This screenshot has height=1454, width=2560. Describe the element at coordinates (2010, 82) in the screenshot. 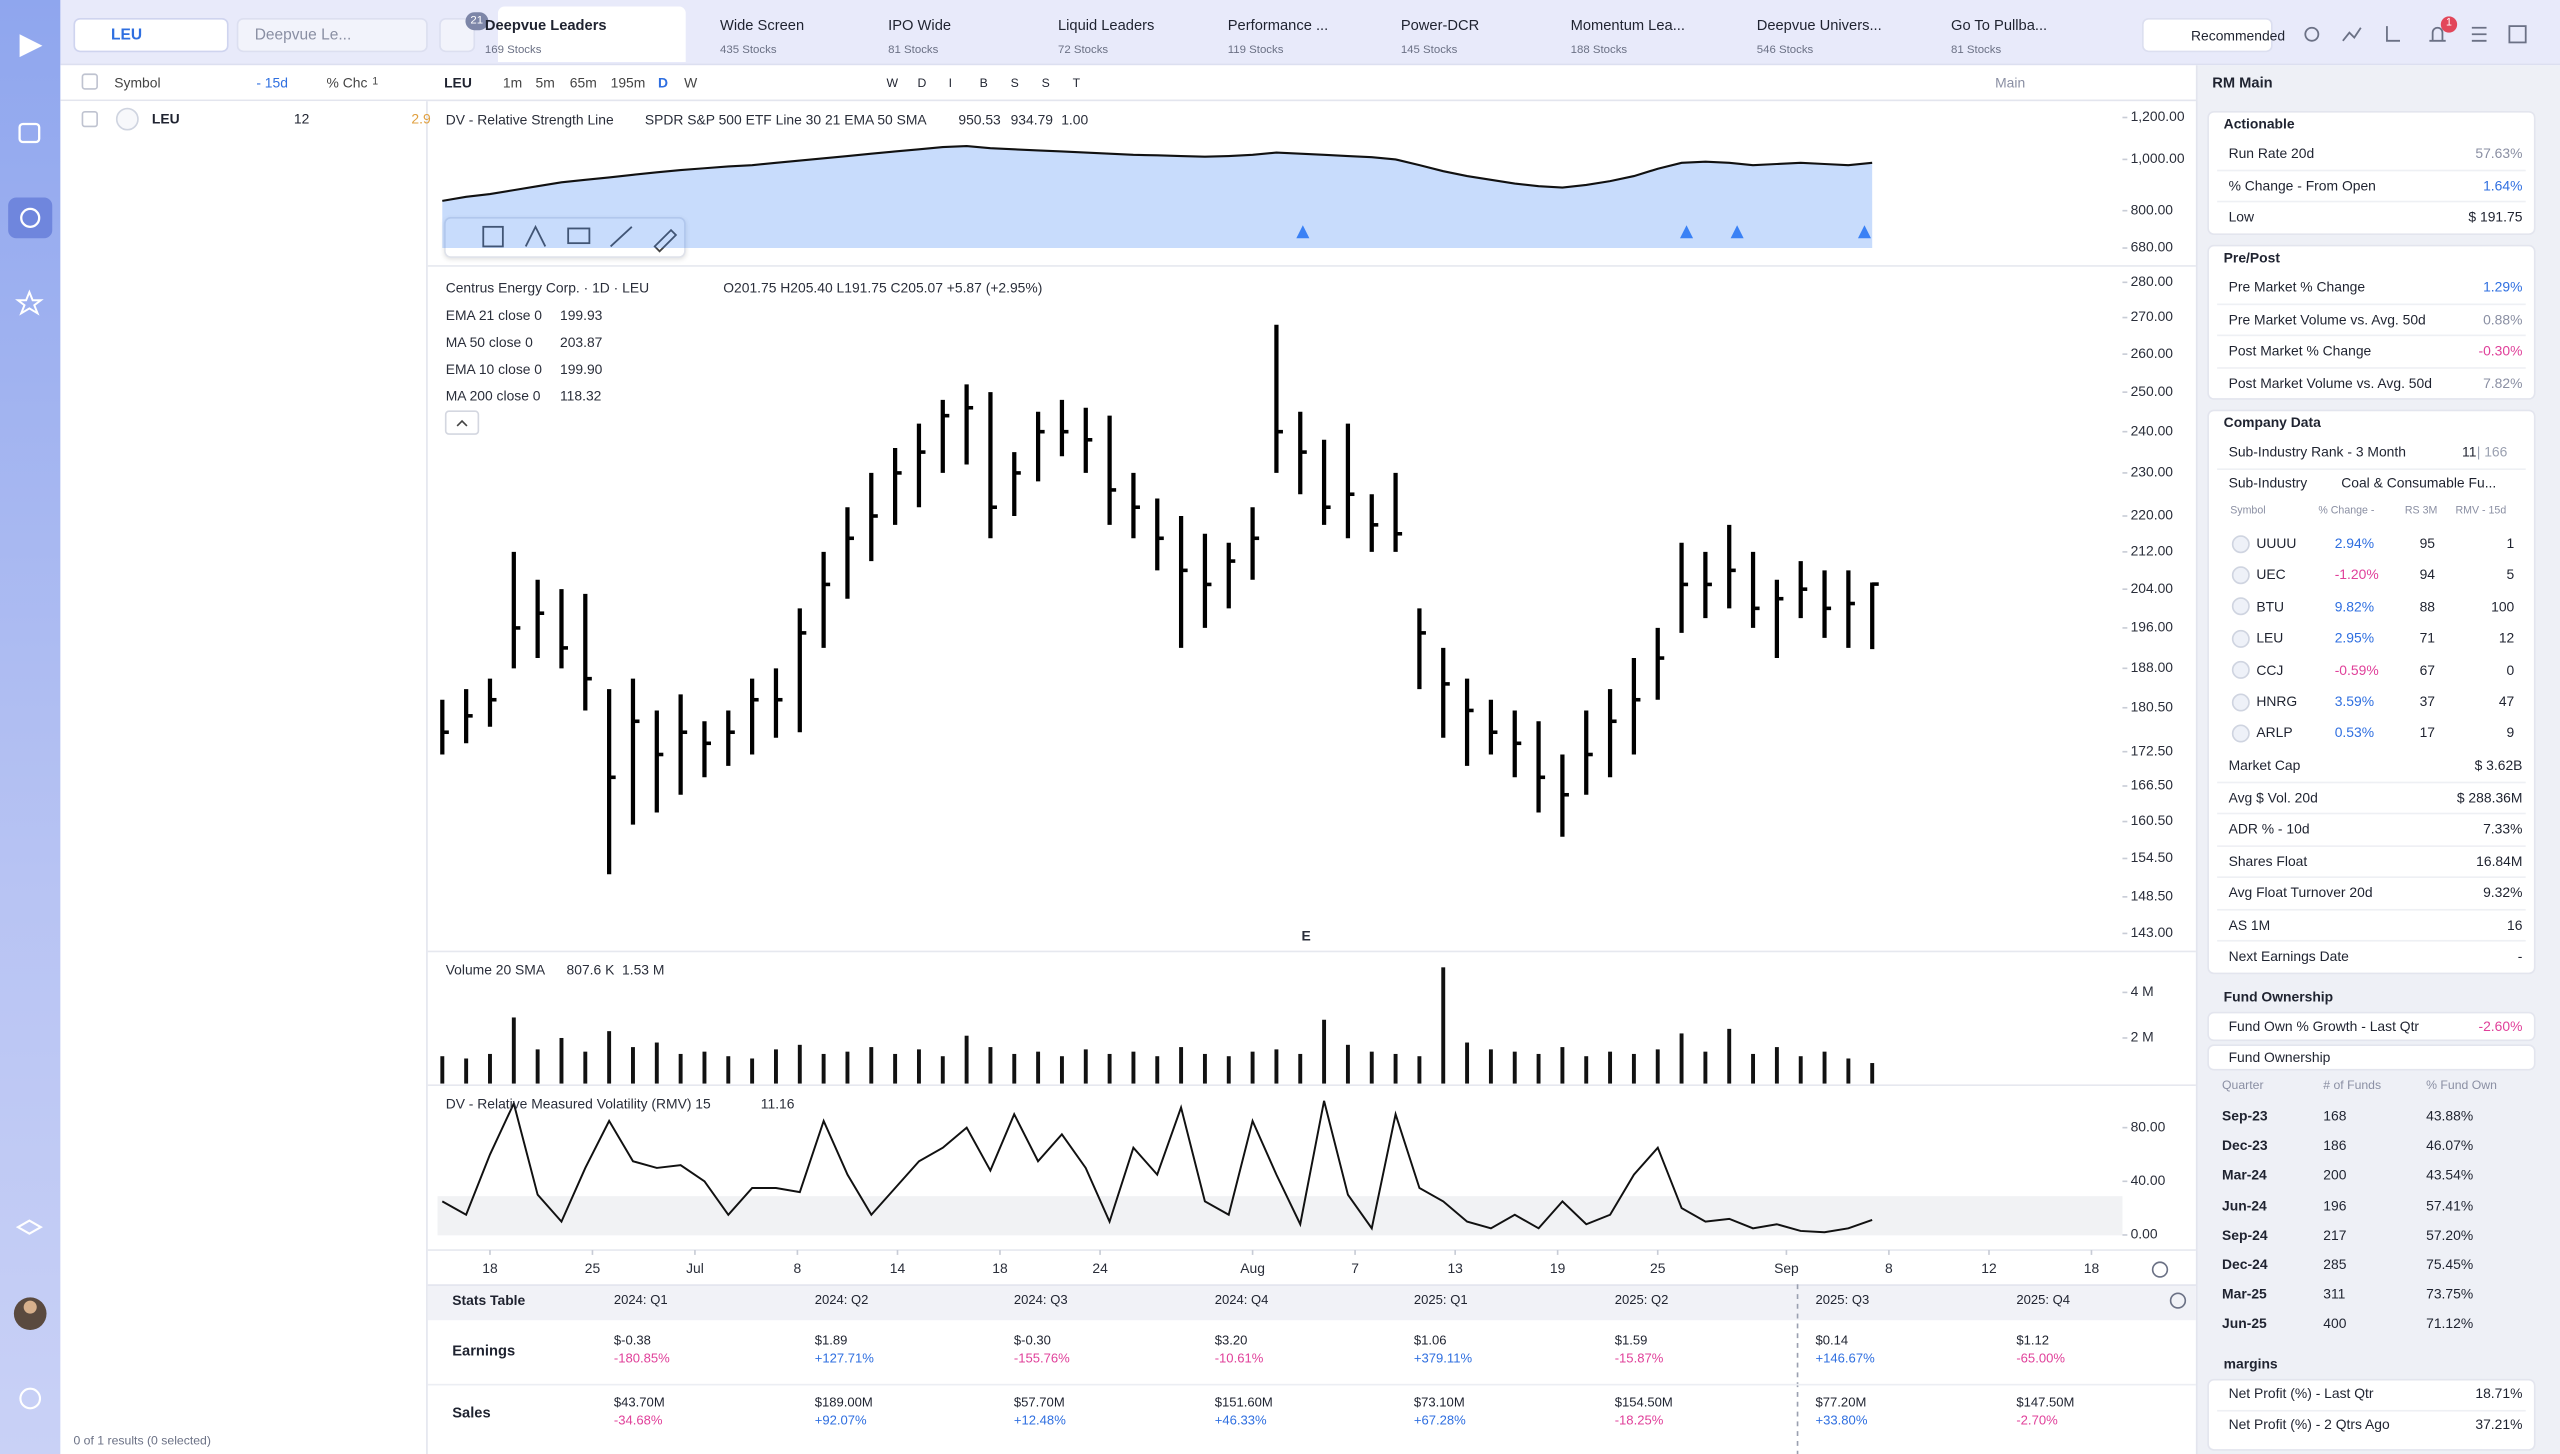

I see `layout-menu: Main` at that location.